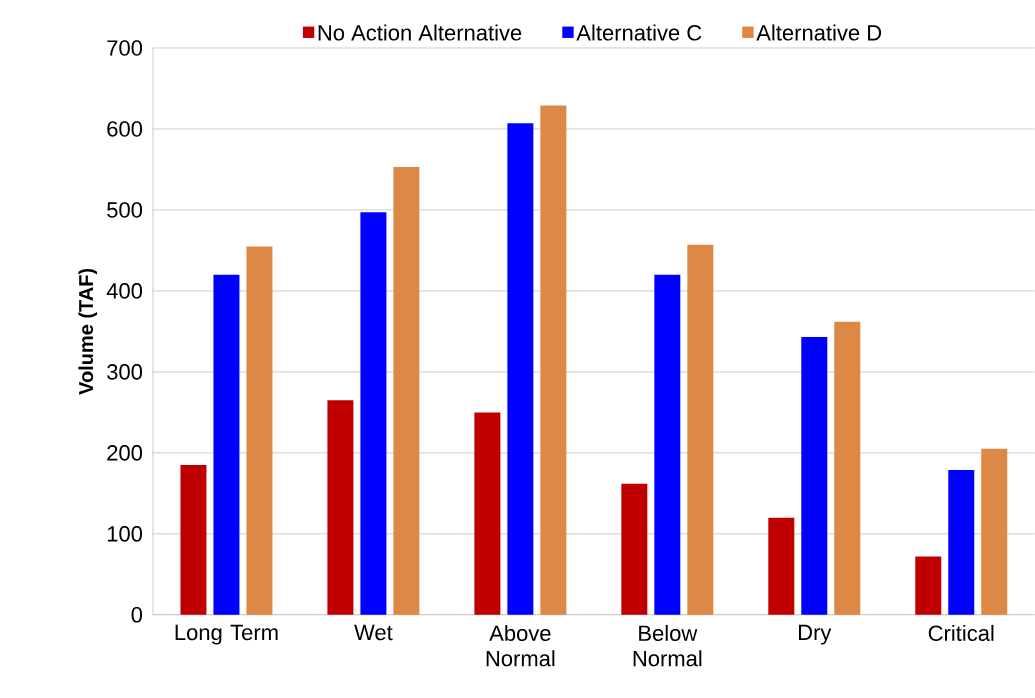 Image resolution: width=1035 pixels, height=698 pixels. What do you see at coordinates (125, 129) in the screenshot?
I see `y-tick-label: 600` at bounding box center [125, 129].